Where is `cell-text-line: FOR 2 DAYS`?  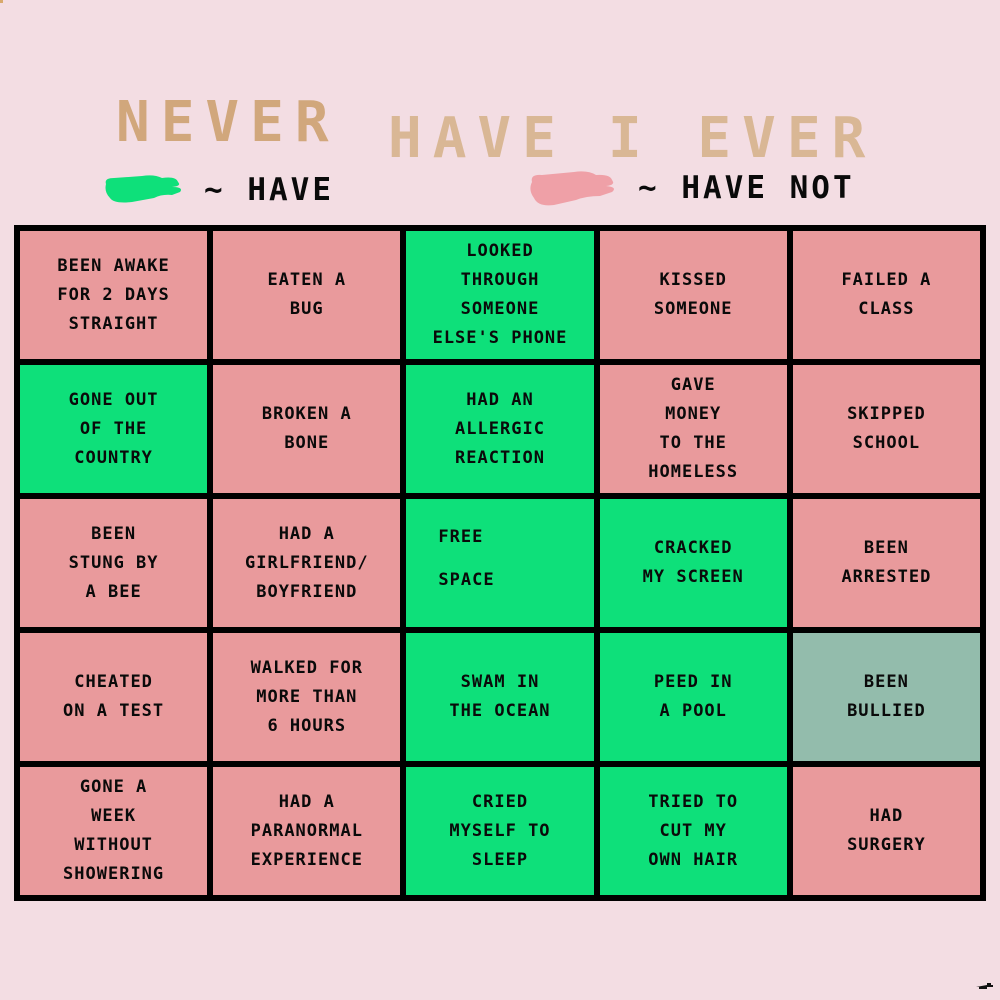
cell-text-line: FOR 2 DAYS is located at coordinates (113, 294).